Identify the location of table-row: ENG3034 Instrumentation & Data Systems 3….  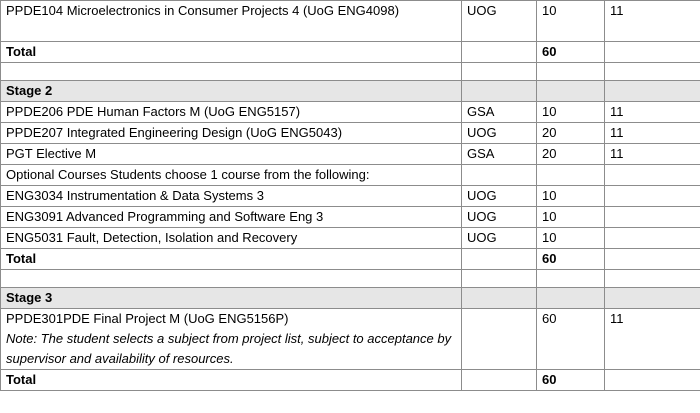
(350, 196).